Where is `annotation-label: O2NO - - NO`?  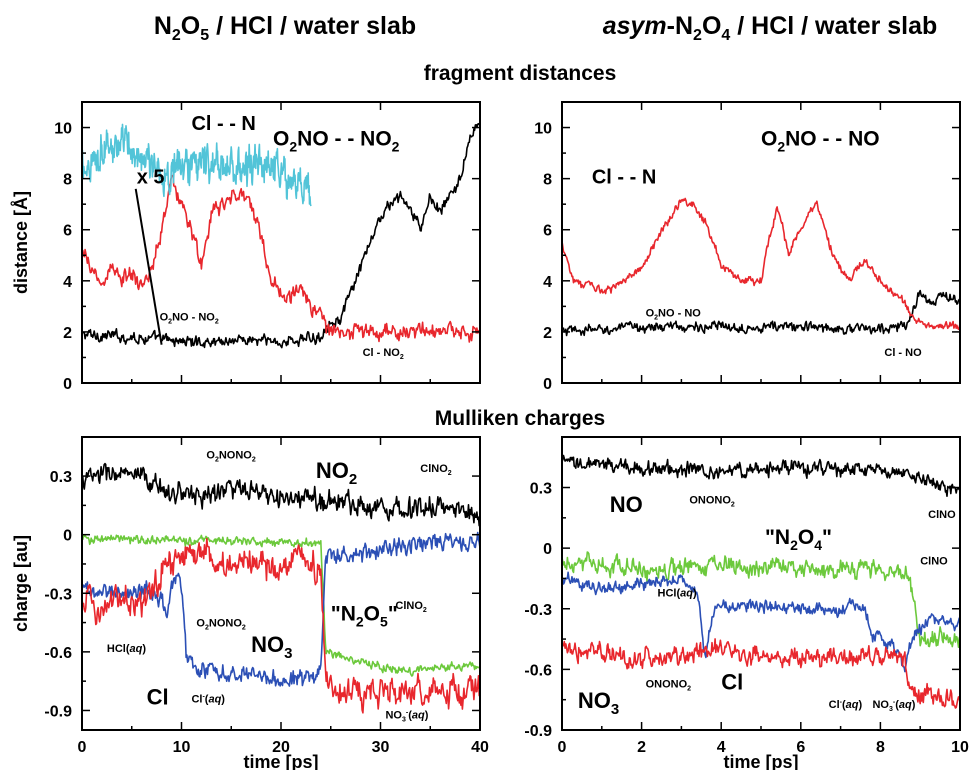
annotation-label: O2NO - - NO is located at coordinates (820, 140).